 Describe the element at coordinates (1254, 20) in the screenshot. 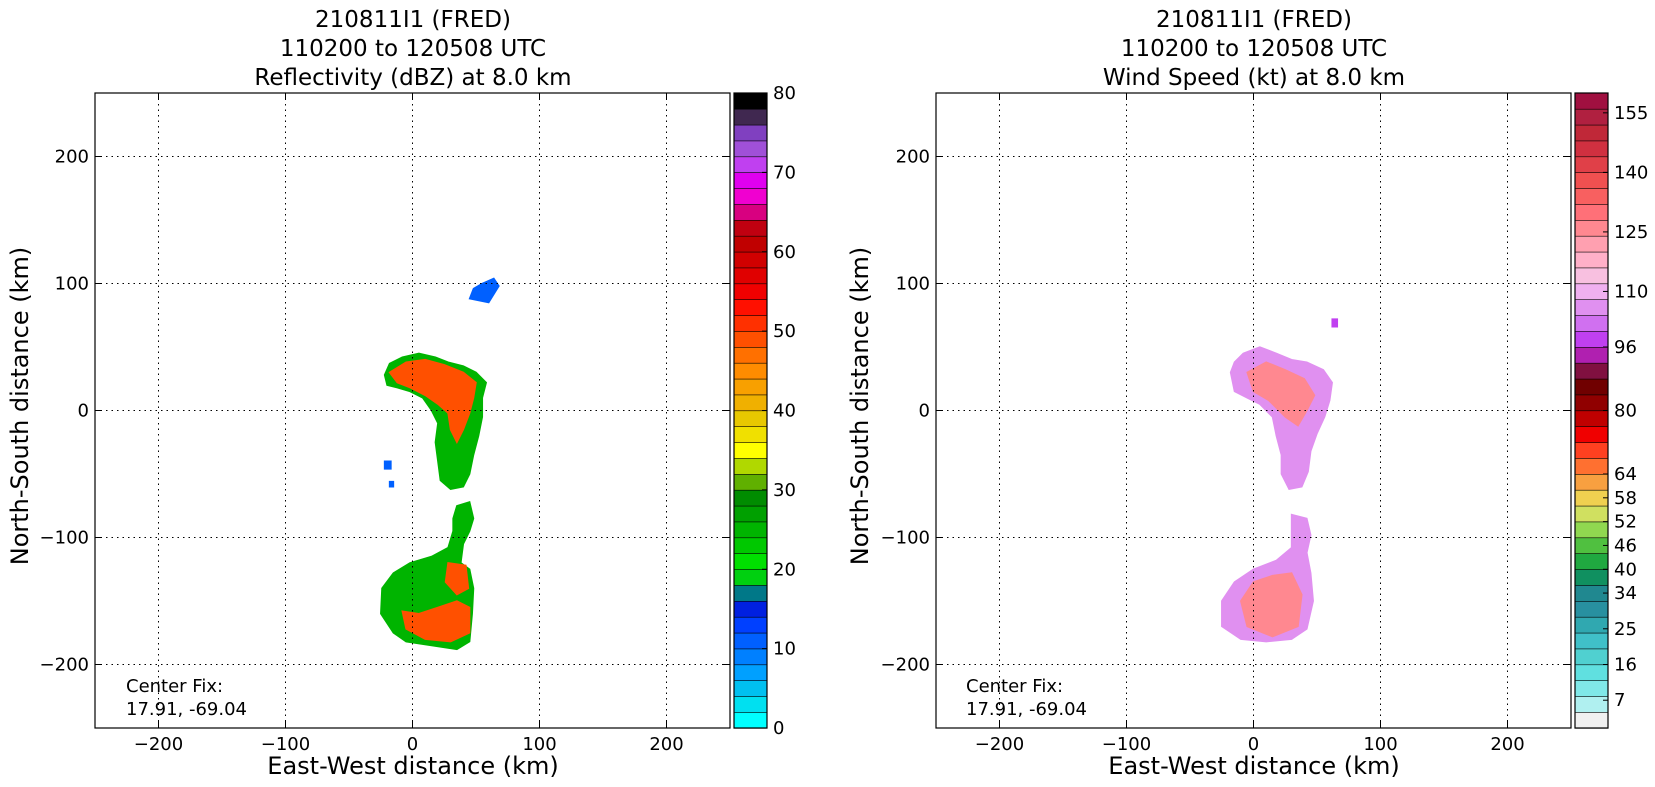

I see `right-title-line-1: 210811I1 (FRED)` at that location.